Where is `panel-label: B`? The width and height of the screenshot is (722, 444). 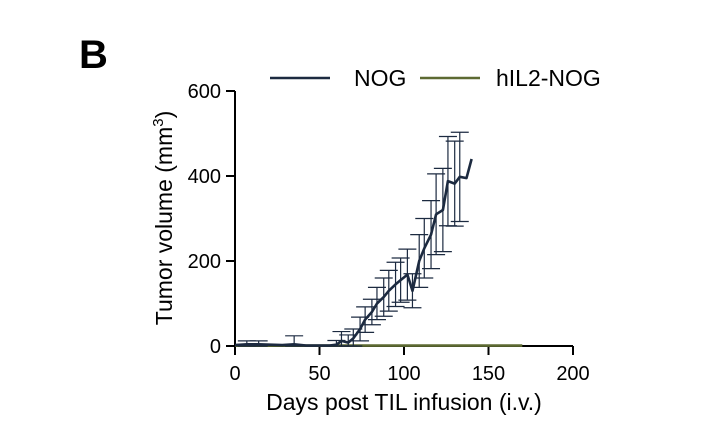
panel-label: B is located at coordinates (93, 55).